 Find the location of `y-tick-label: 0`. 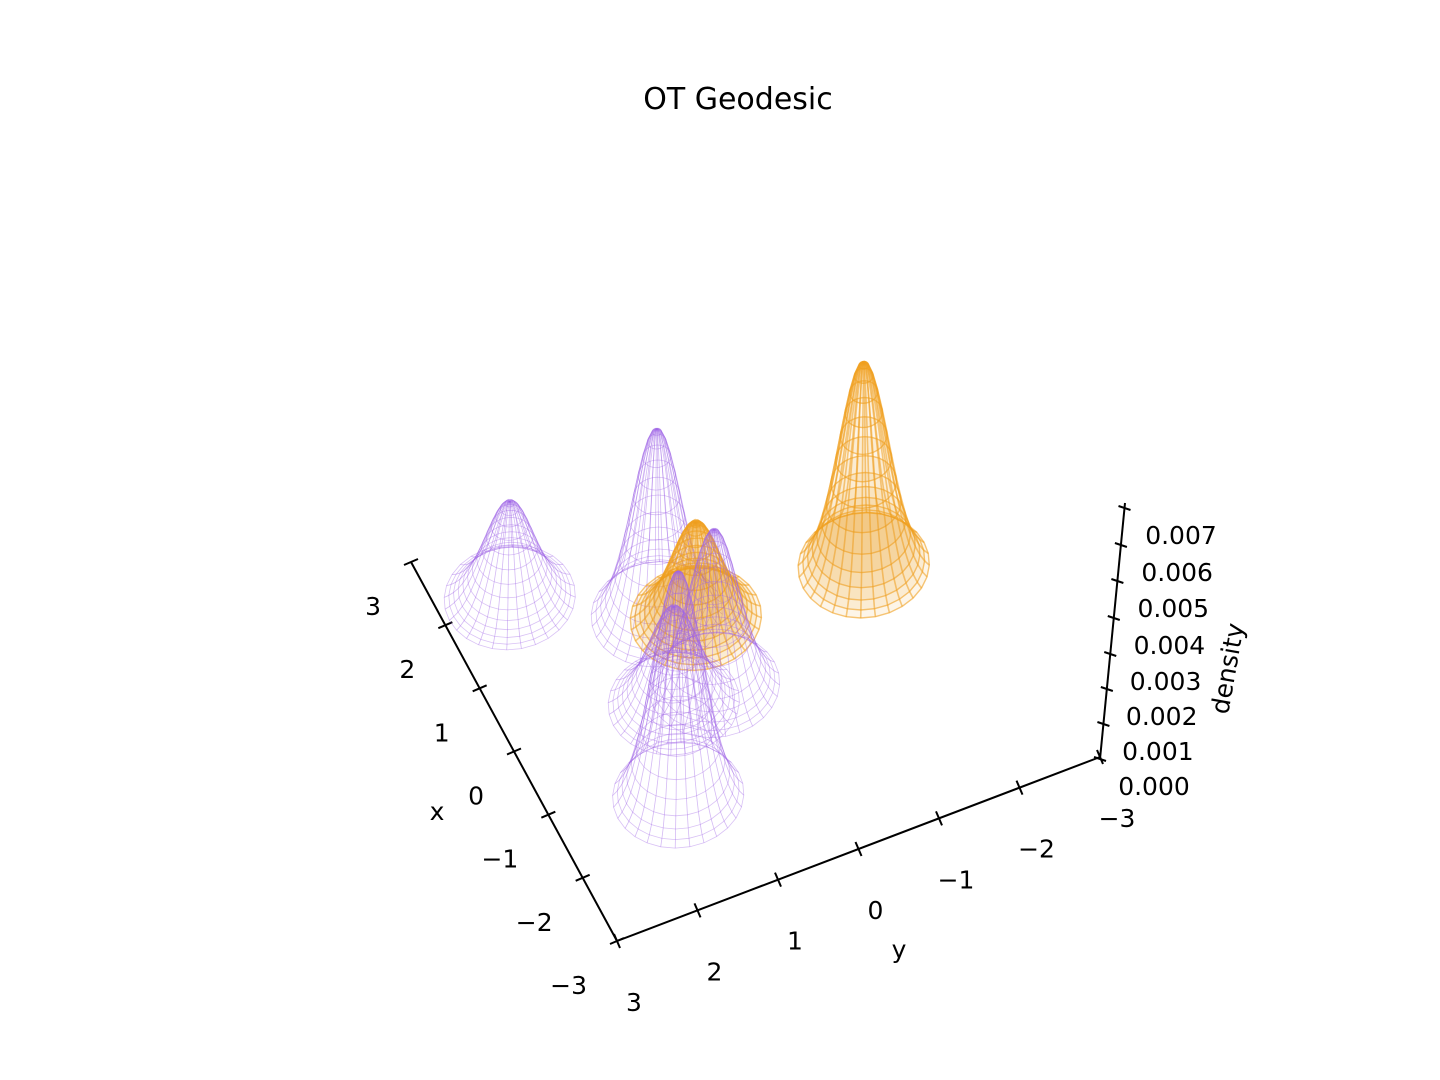

y-tick-label: 0 is located at coordinates (876, 910).